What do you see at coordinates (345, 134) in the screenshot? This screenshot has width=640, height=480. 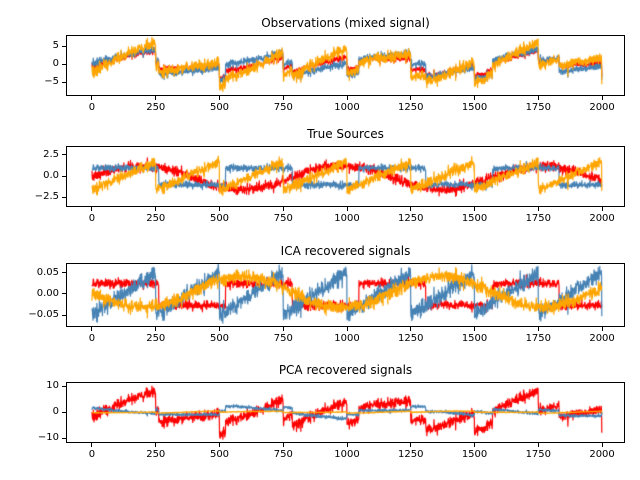 I see `subplot-title-true-sources: True Sources` at bounding box center [345, 134].